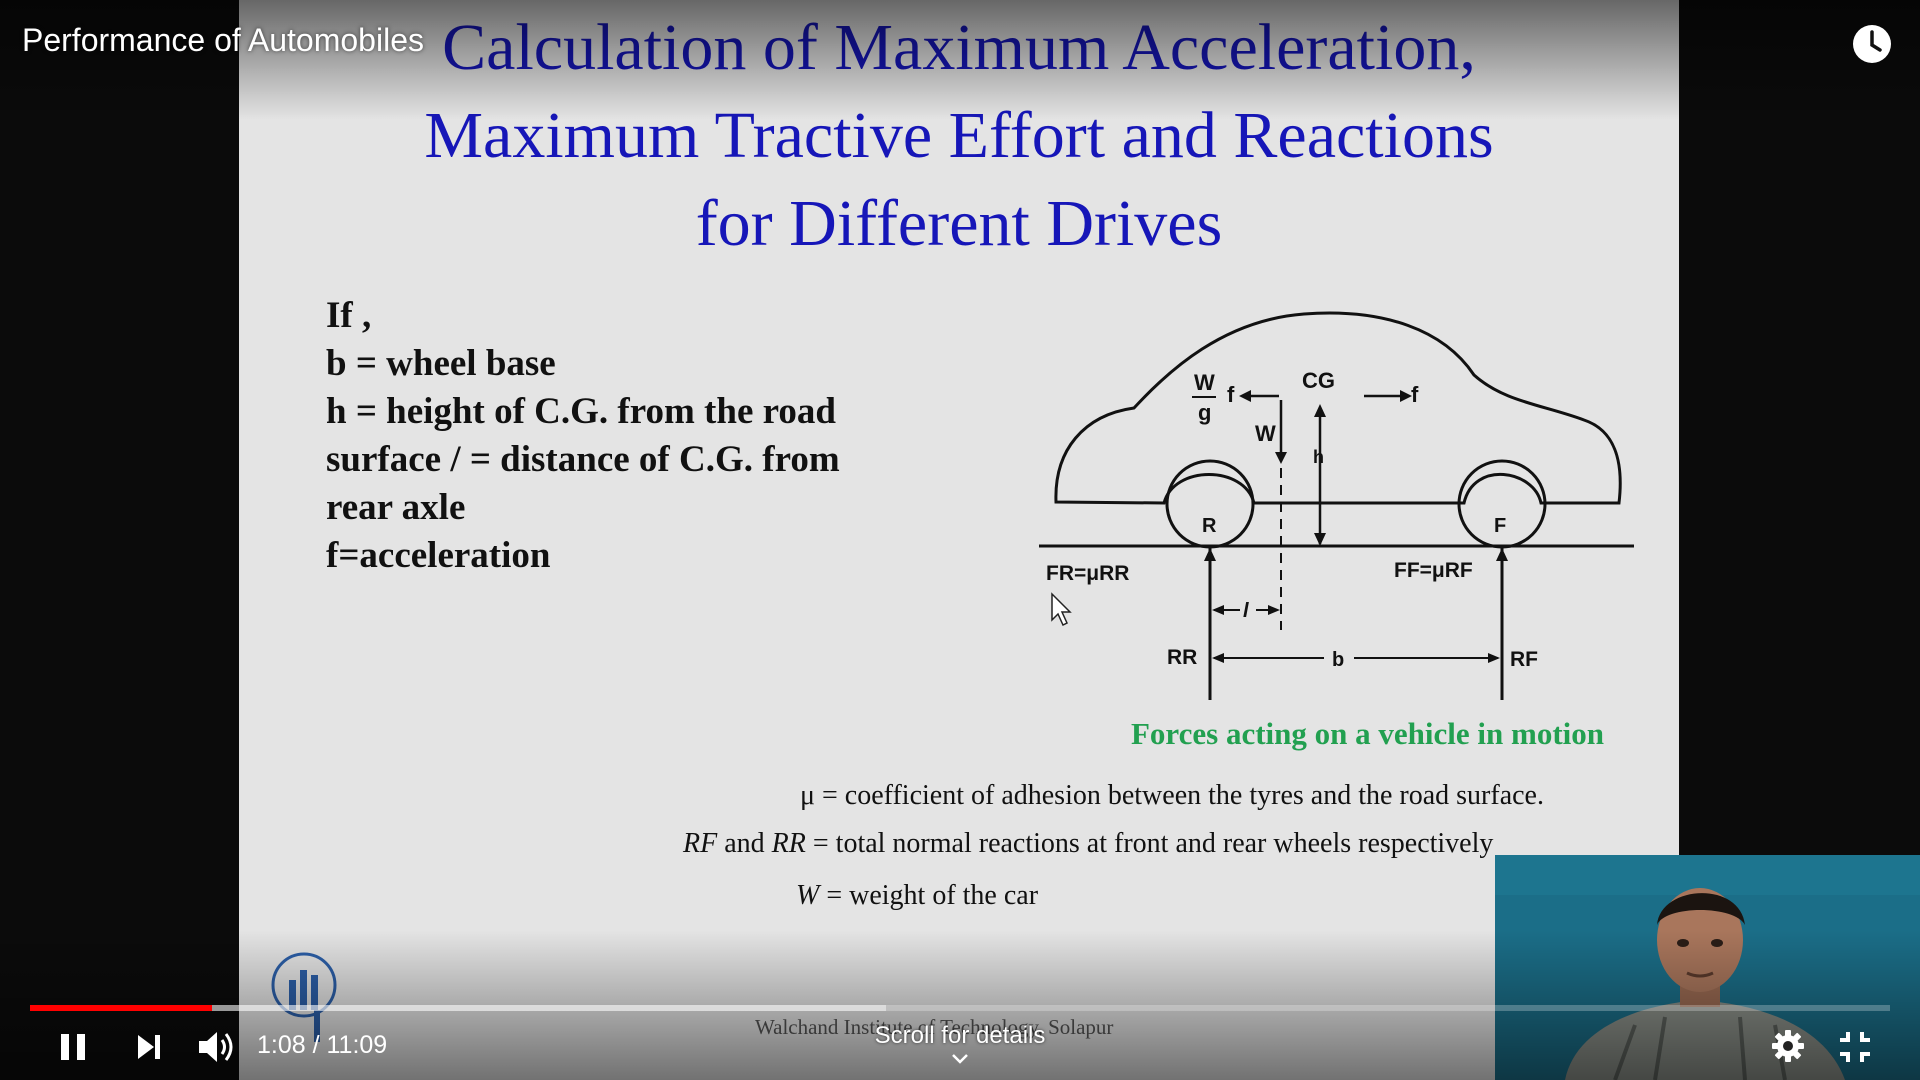  I want to click on diagram-label-b: b, so click(1338, 660).